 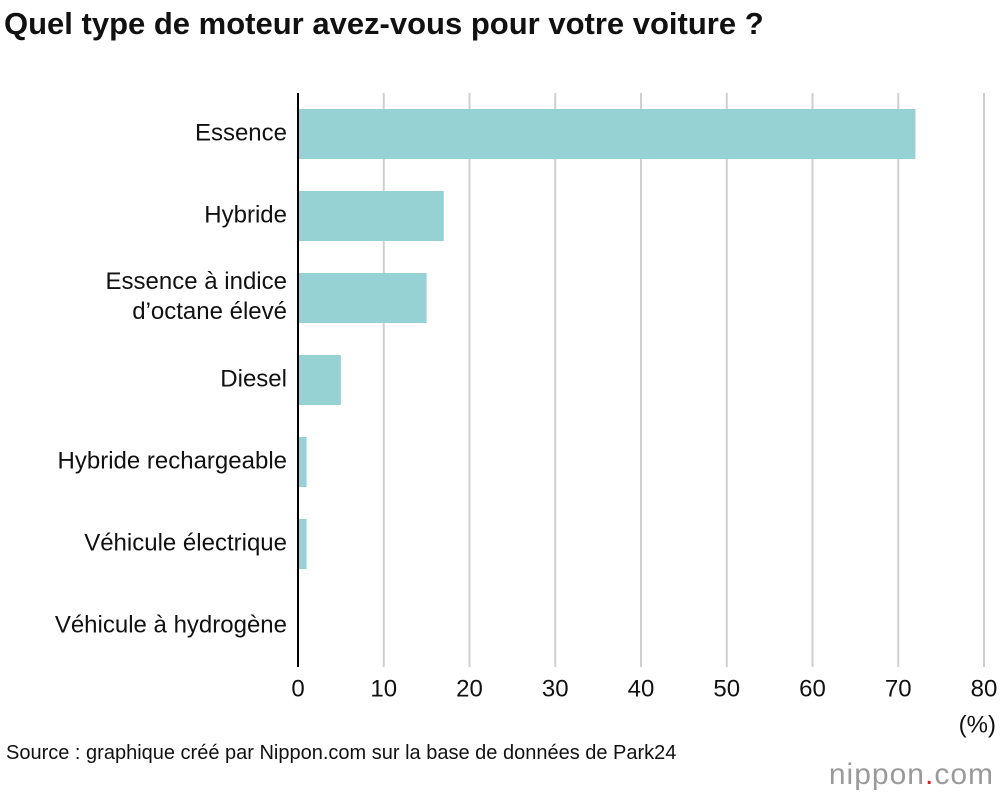 What do you see at coordinates (898, 688) in the screenshot?
I see `x-tick-label: 70` at bounding box center [898, 688].